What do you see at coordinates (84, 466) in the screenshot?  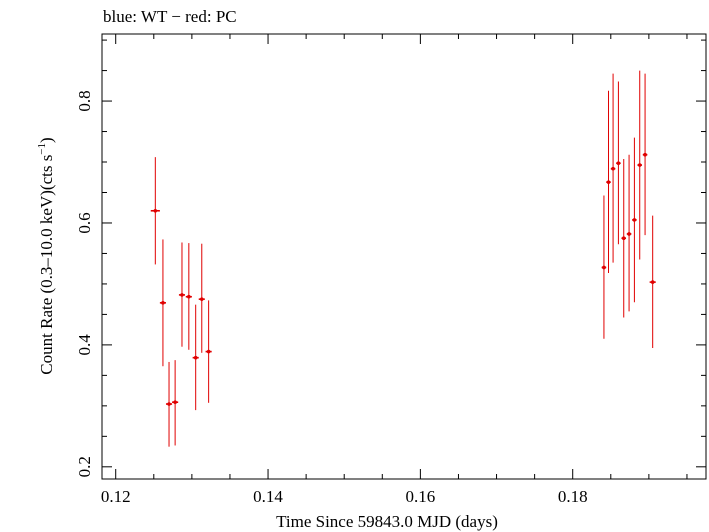 I see `y-tick-label: 0.2` at bounding box center [84, 466].